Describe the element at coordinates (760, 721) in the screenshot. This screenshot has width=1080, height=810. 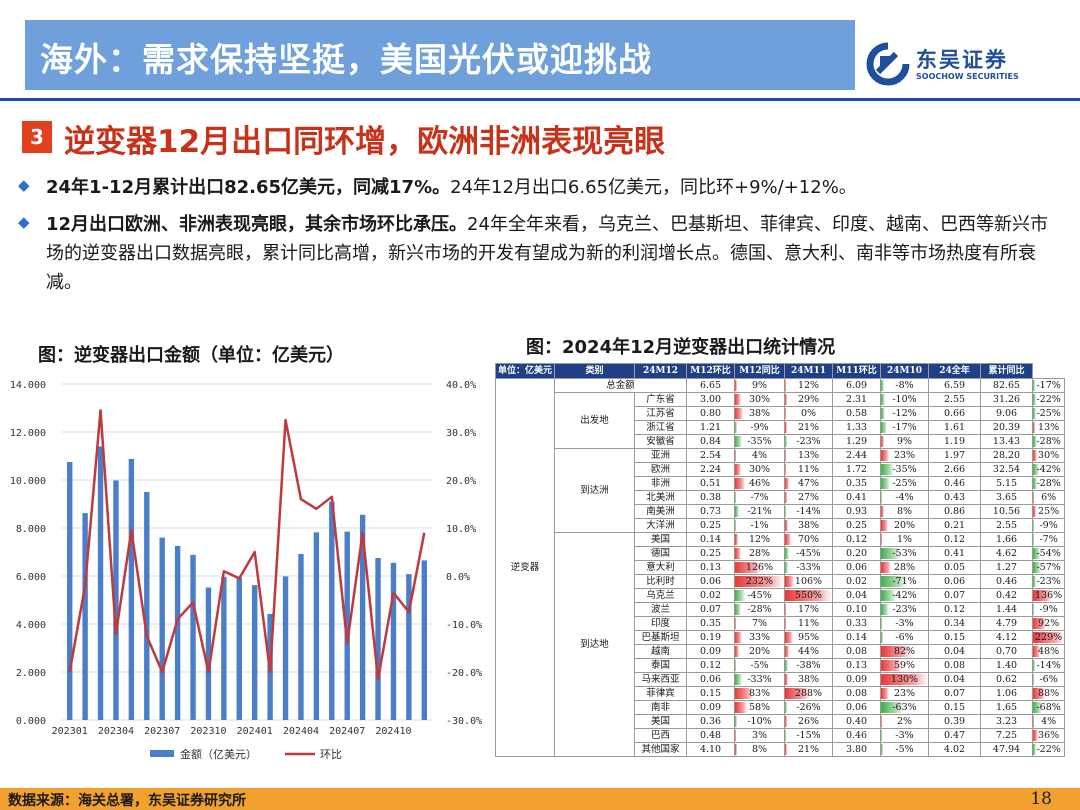
I see `percent-cell: -10%` at that location.